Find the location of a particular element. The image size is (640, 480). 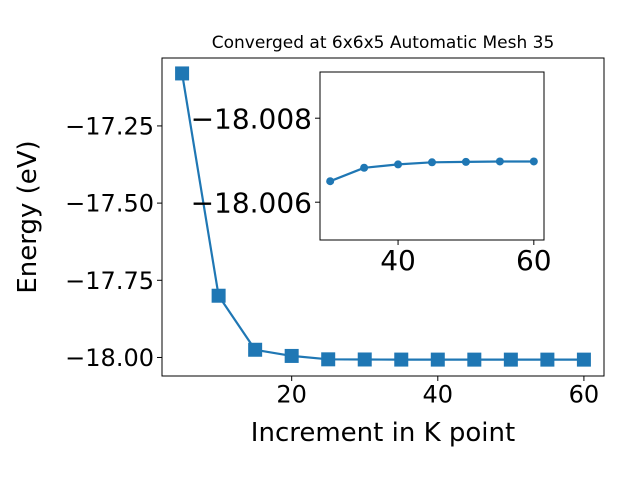

inset-plot-area is located at coordinates (432, 156).